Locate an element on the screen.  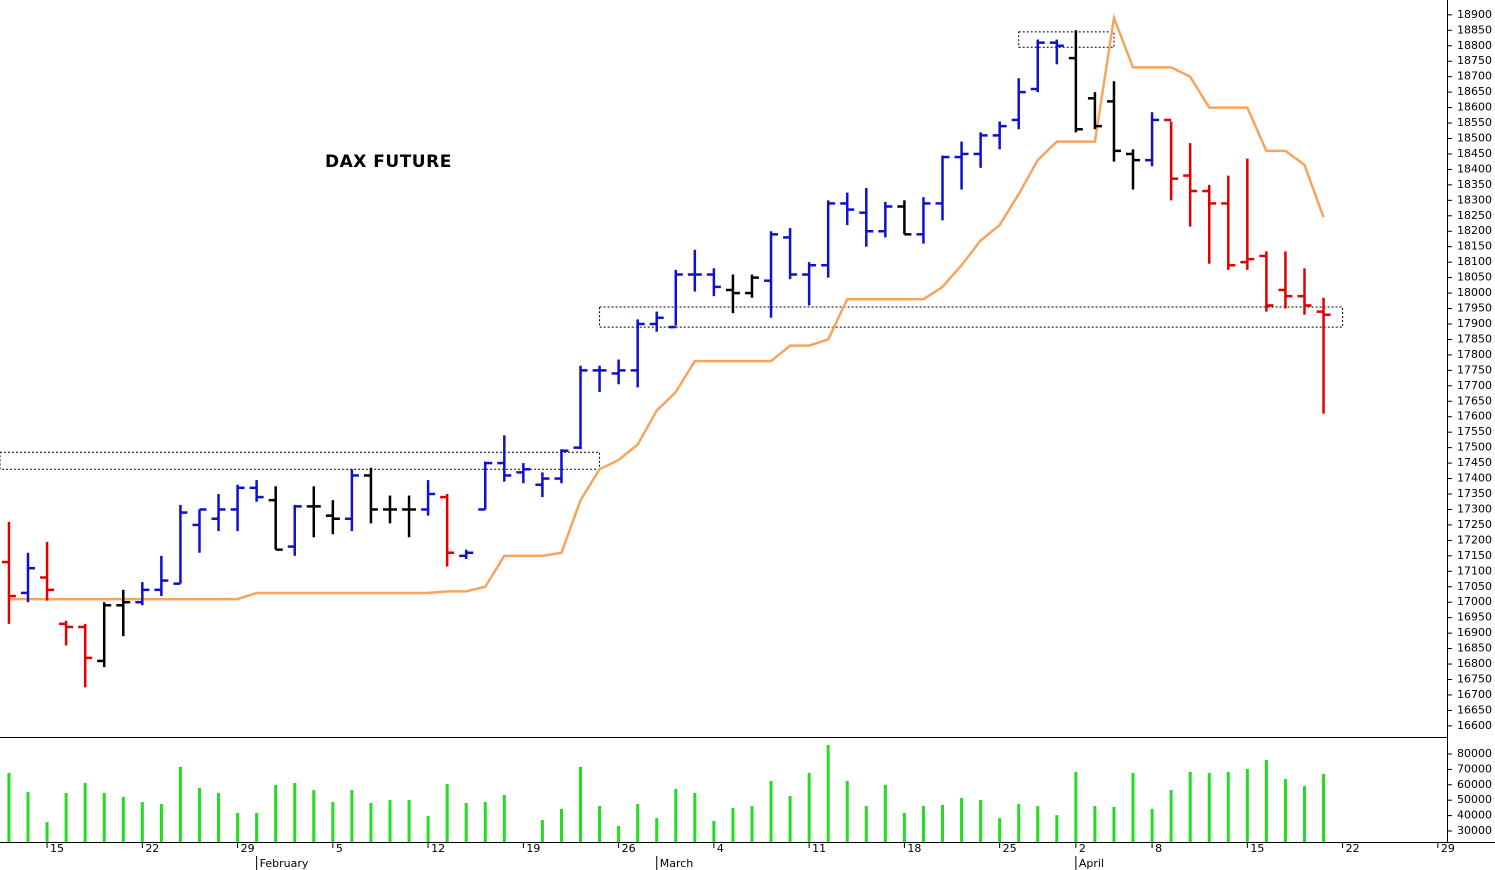
y-tick-label: 18200 is located at coordinates (1474, 230).